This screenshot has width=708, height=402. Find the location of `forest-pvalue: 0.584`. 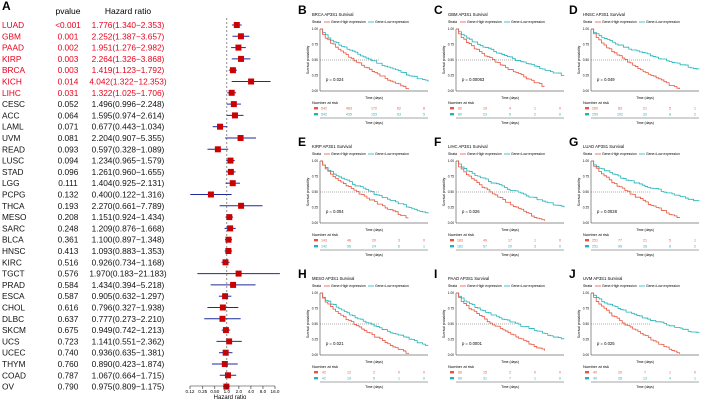

forest-pvalue: 0.584 is located at coordinates (68, 285).